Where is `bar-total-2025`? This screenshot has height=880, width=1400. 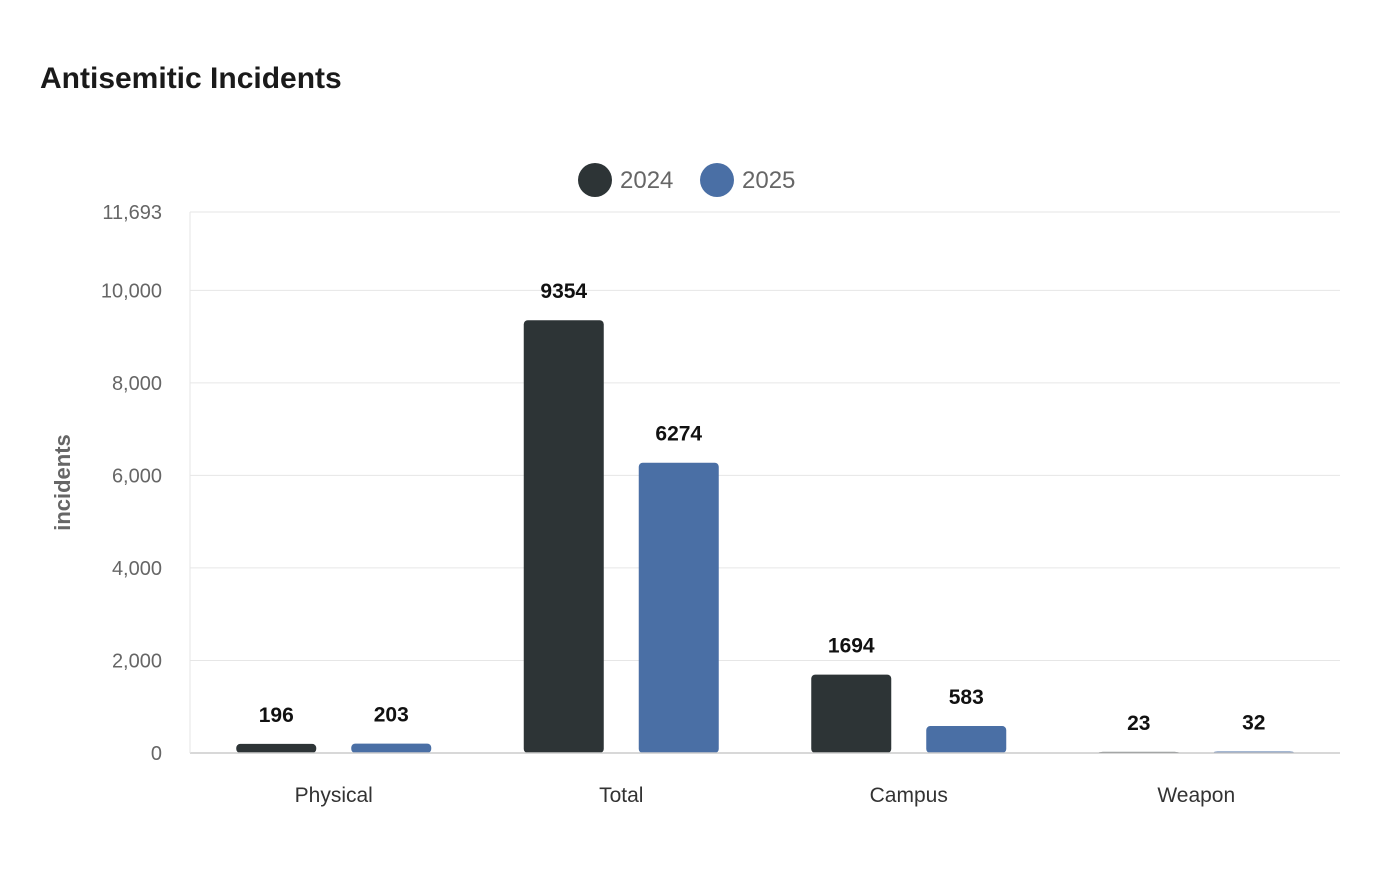
bar-total-2025 is located at coordinates (678, 607).